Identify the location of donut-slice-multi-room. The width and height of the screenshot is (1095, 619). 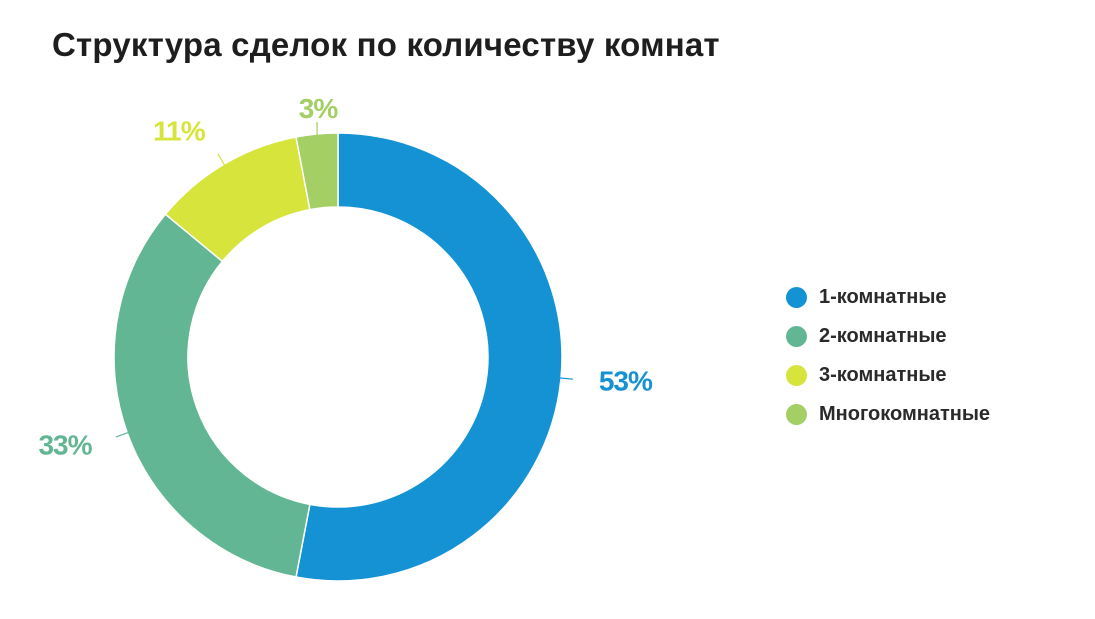
(317, 171).